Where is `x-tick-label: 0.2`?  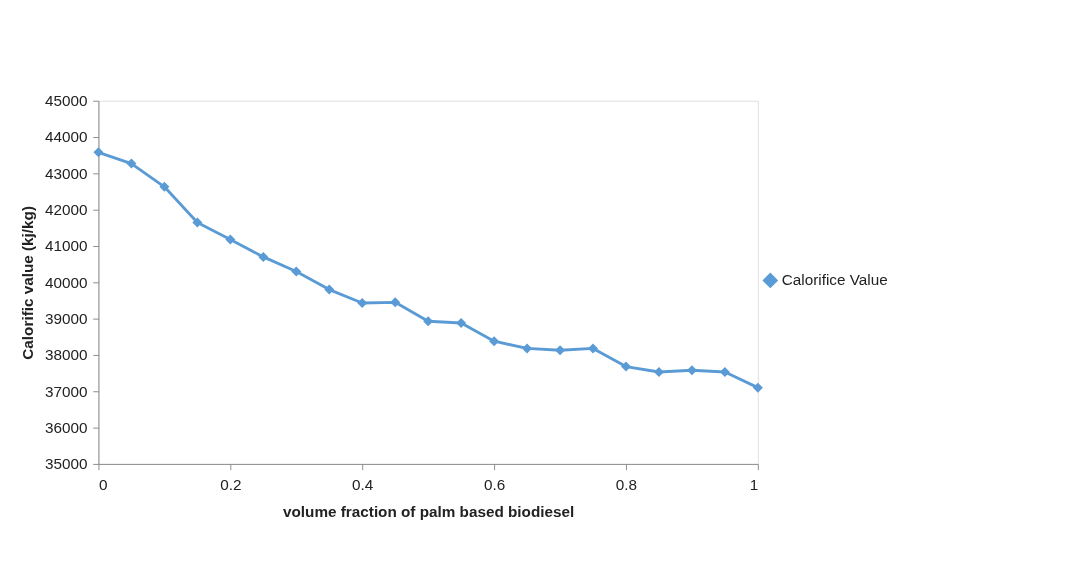 x-tick-label: 0.2 is located at coordinates (231, 485).